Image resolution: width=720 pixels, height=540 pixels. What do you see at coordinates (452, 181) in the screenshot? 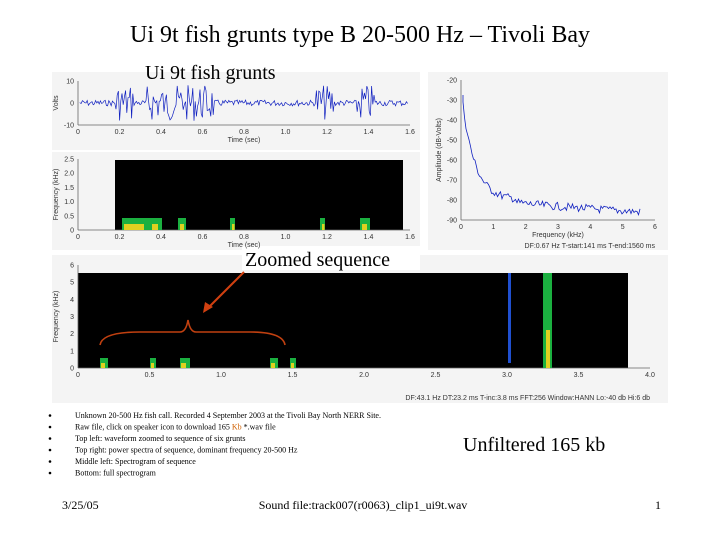
I see `y-tick-label: -70` at bounding box center [452, 181].